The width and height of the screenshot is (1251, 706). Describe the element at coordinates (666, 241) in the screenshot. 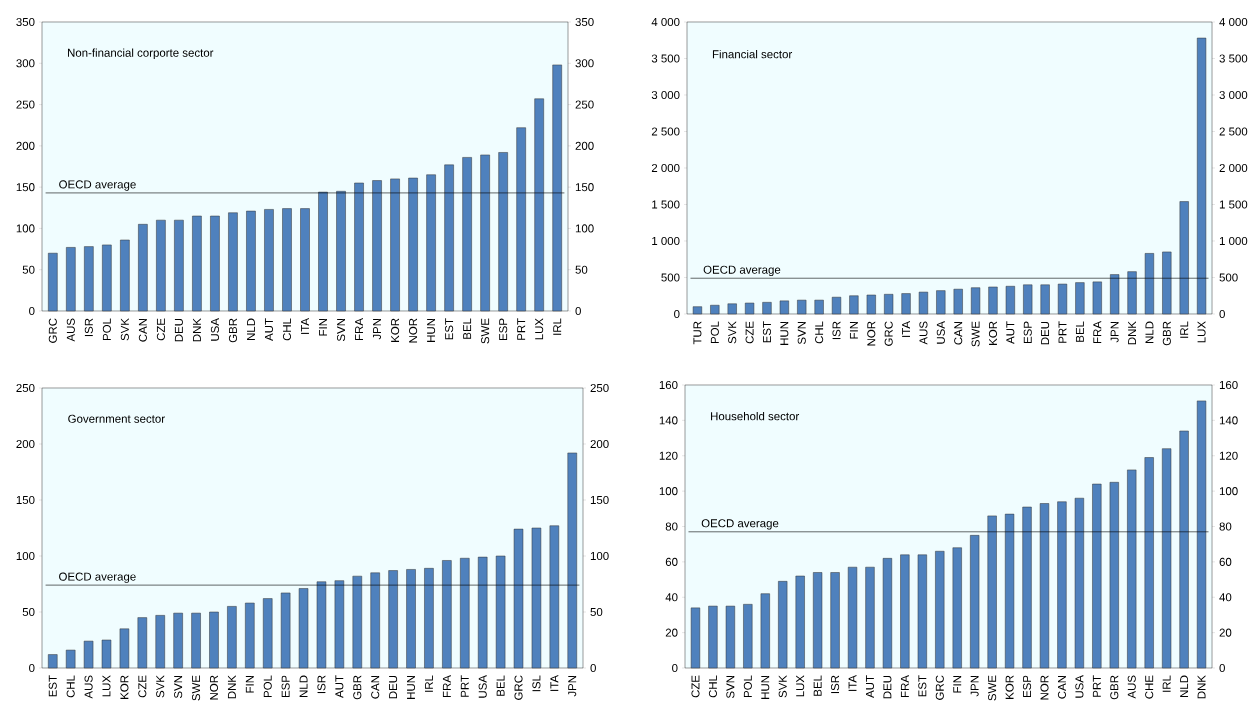

I see `y-tick-label: 1 000` at that location.